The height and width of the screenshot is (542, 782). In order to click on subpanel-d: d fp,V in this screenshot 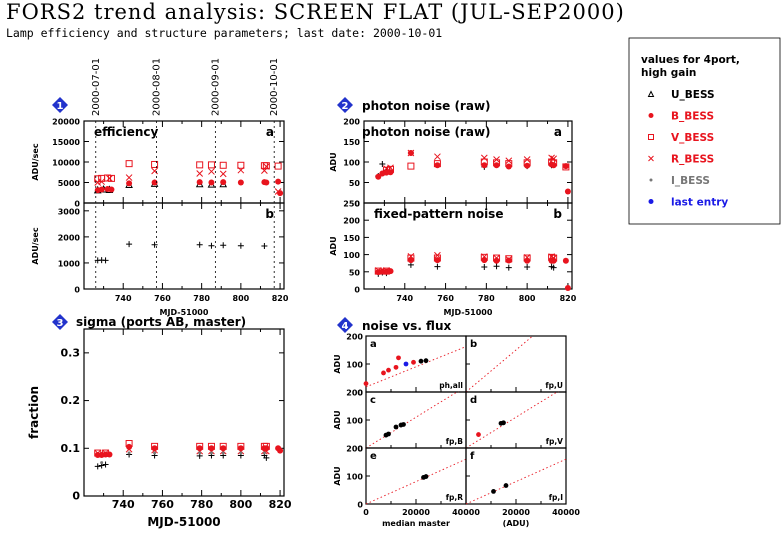, I will do `click(516, 420)`.